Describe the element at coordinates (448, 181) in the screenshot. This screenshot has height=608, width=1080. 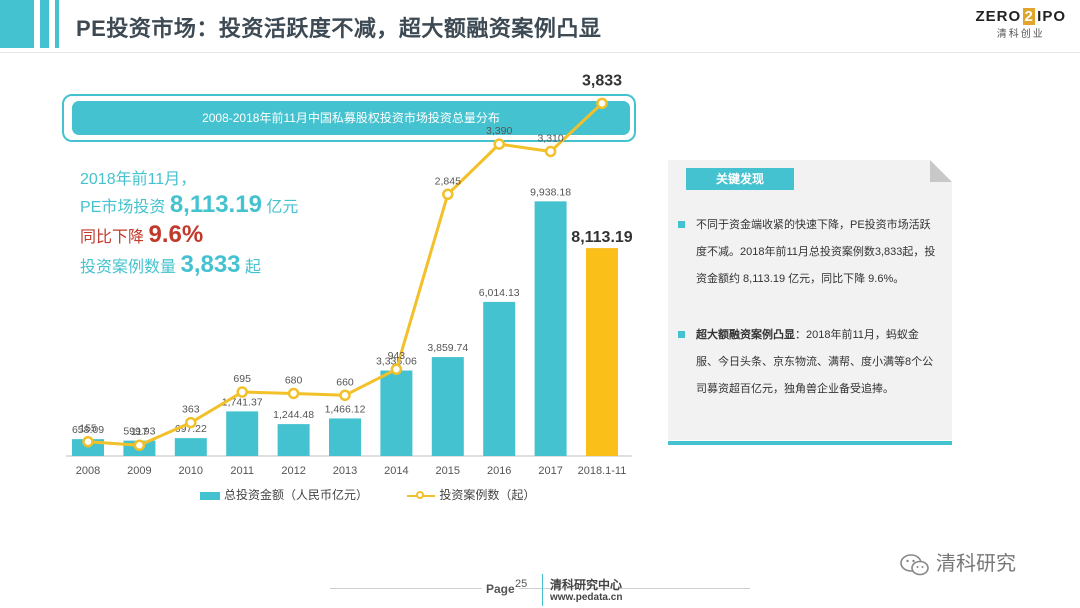
I see `line-data-label: 2,845` at that location.